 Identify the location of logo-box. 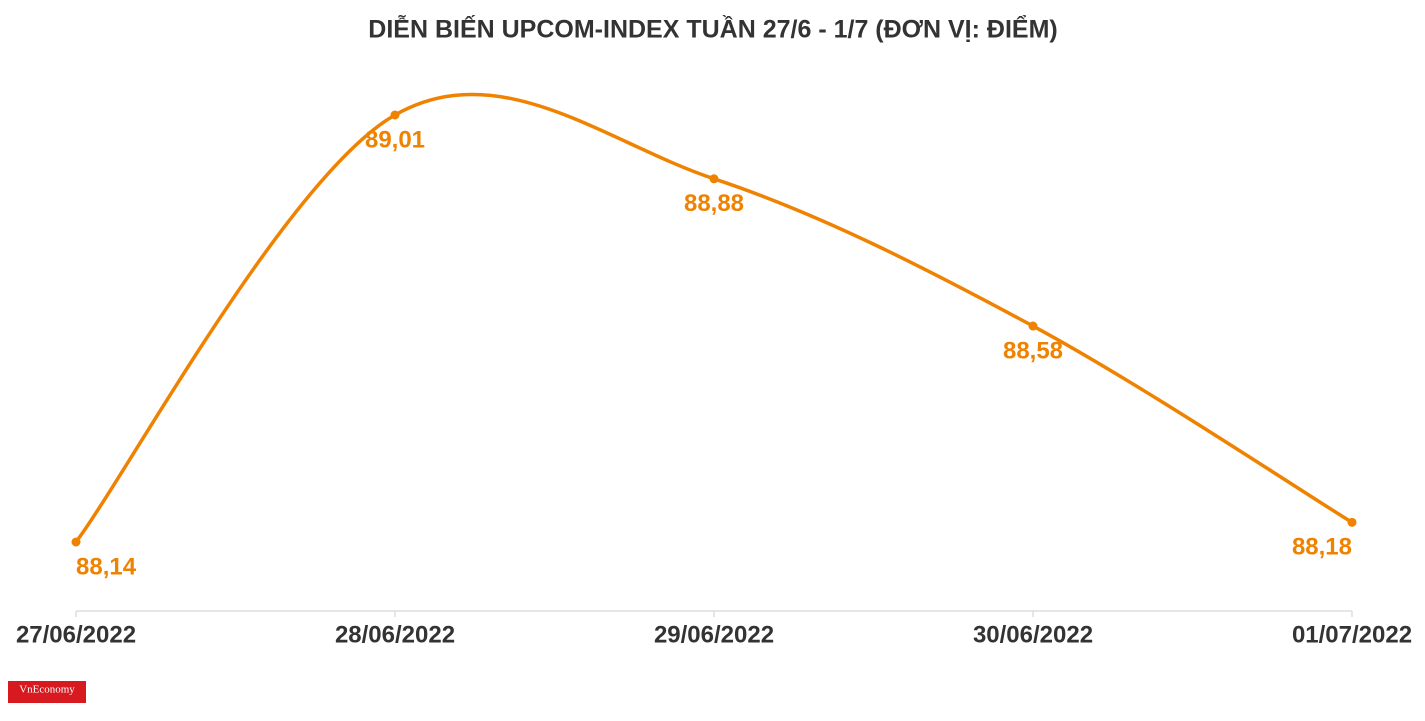
(47, 692).